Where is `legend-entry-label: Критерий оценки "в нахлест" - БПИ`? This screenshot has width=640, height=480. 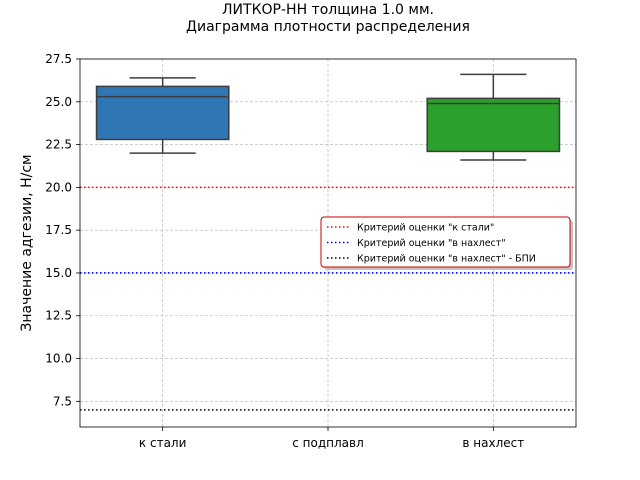 legend-entry-label: Критерий оценки "в нахлест" - БПИ is located at coordinates (446, 259).